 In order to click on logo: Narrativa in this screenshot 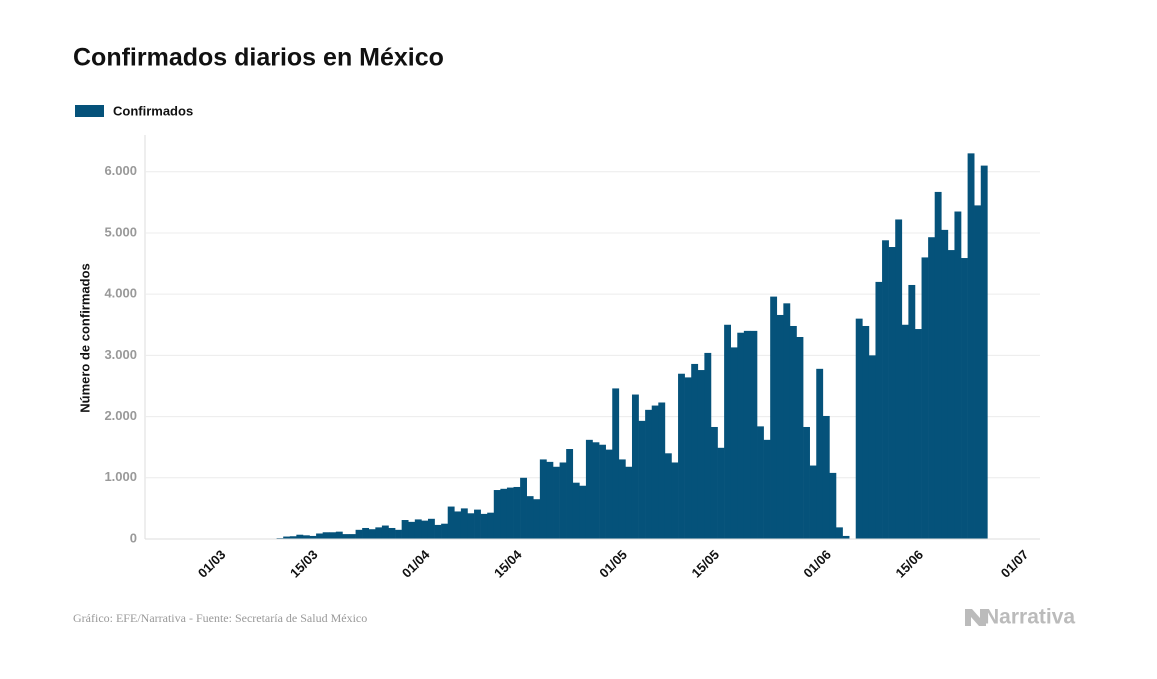, I will do `click(1020, 617)`.